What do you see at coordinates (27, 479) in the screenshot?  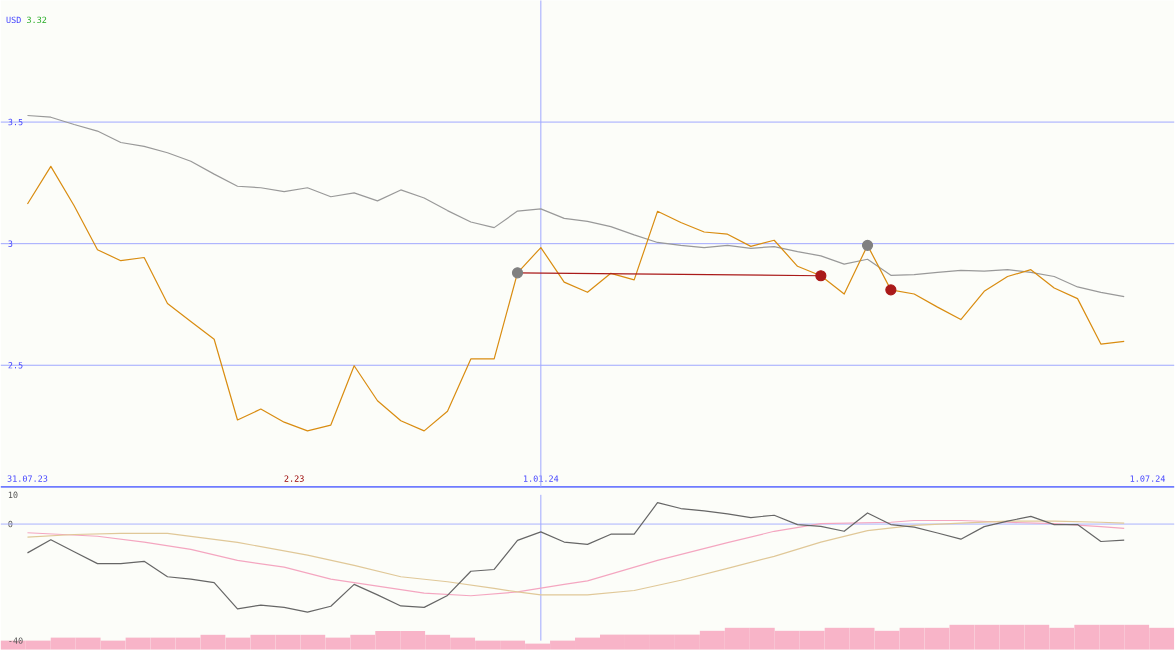 I see `x-tick-label: 31.07.23` at bounding box center [27, 479].